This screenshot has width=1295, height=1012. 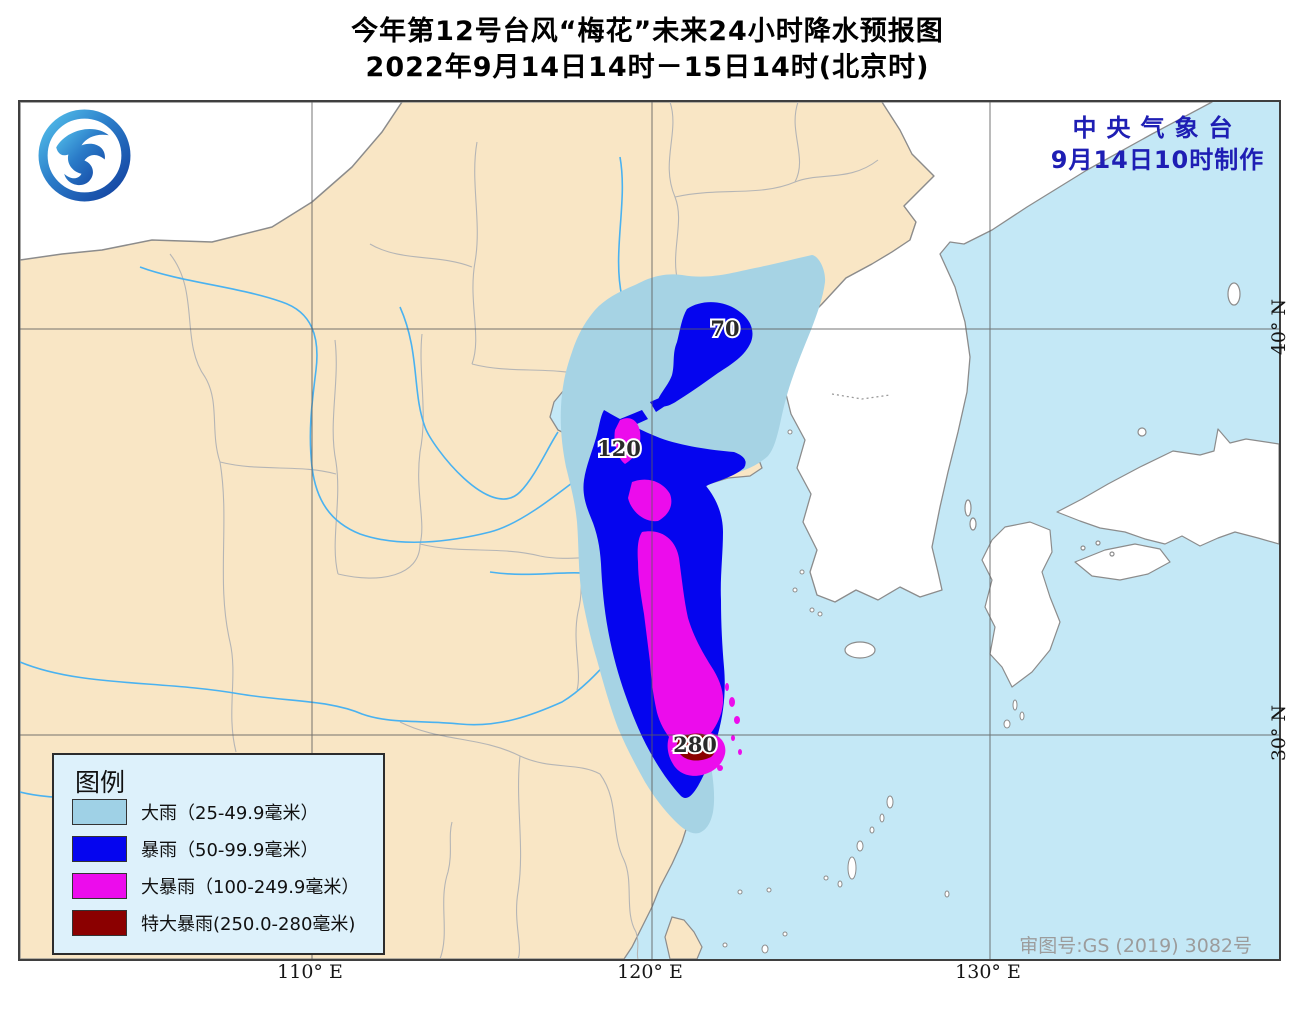 I want to click on storm-blob-liaodong, so click(x=705, y=354).